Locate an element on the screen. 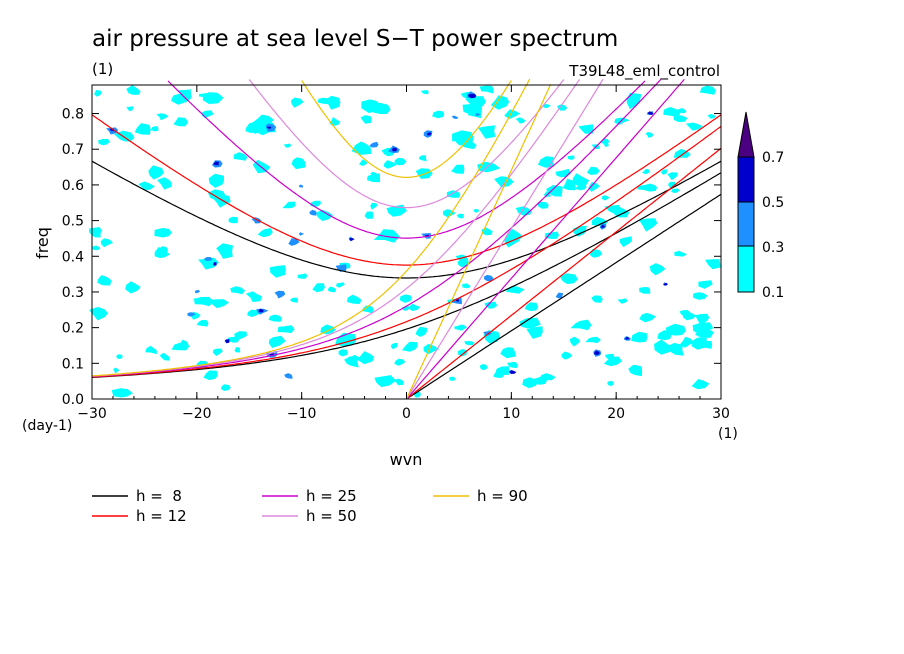  colorbar-label: 0.1 is located at coordinates (773, 293).